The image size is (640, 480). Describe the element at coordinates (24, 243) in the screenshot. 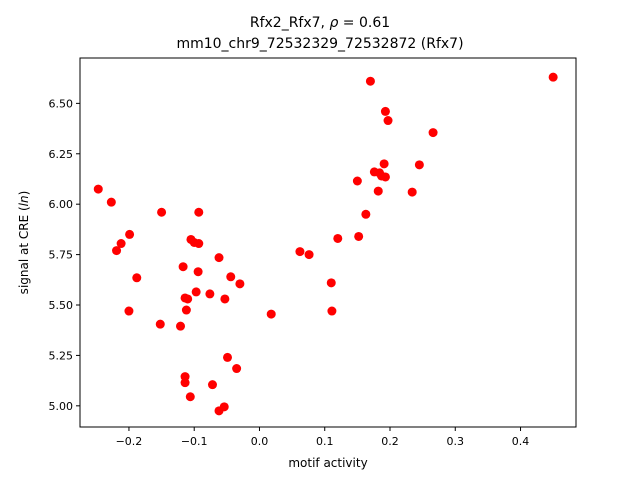

I see `y-axis-label: signal at CRE (ln)` at that location.